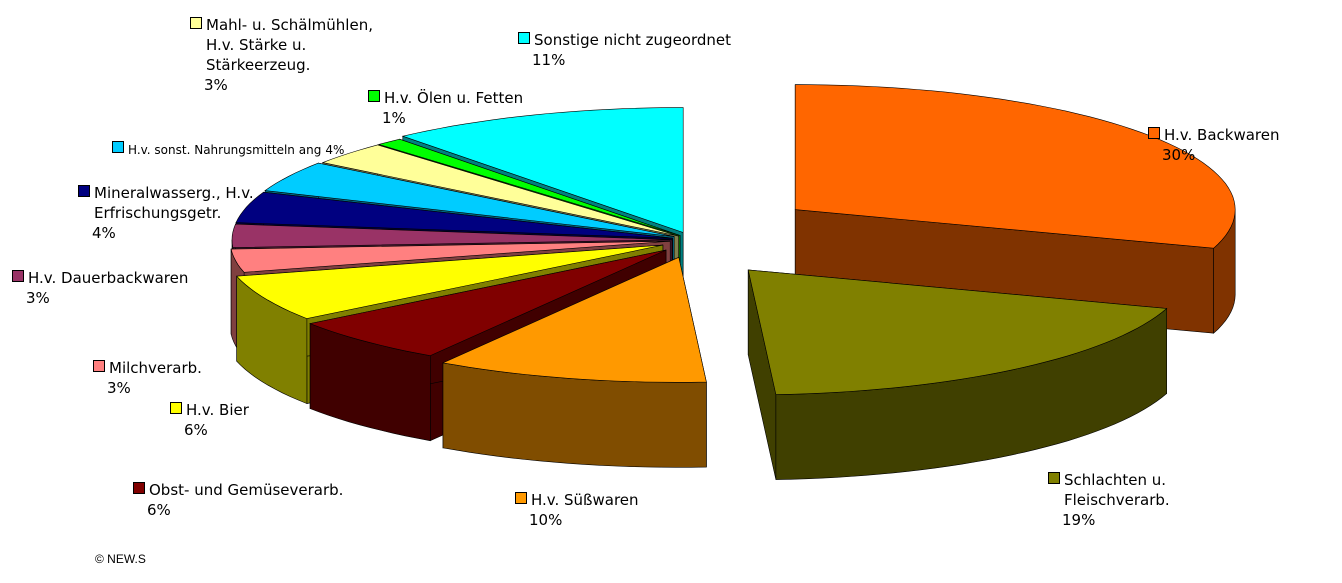 The height and width of the screenshot is (583, 1342). Describe the element at coordinates (1079, 520) in the screenshot. I see `value-label: 19%` at that location.